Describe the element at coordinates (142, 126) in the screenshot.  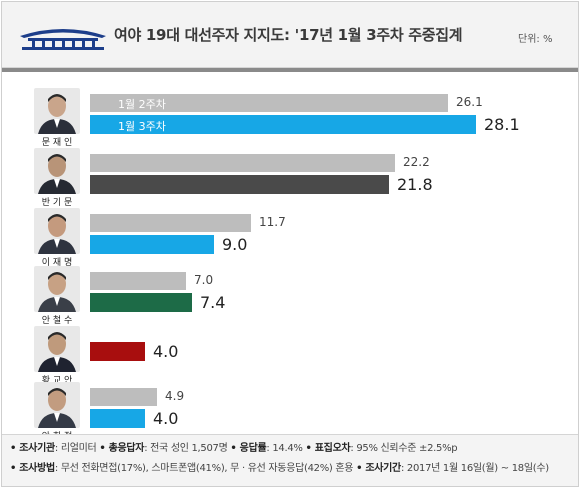
I see `legend-label-current-week: 1월 3주차` at that location.